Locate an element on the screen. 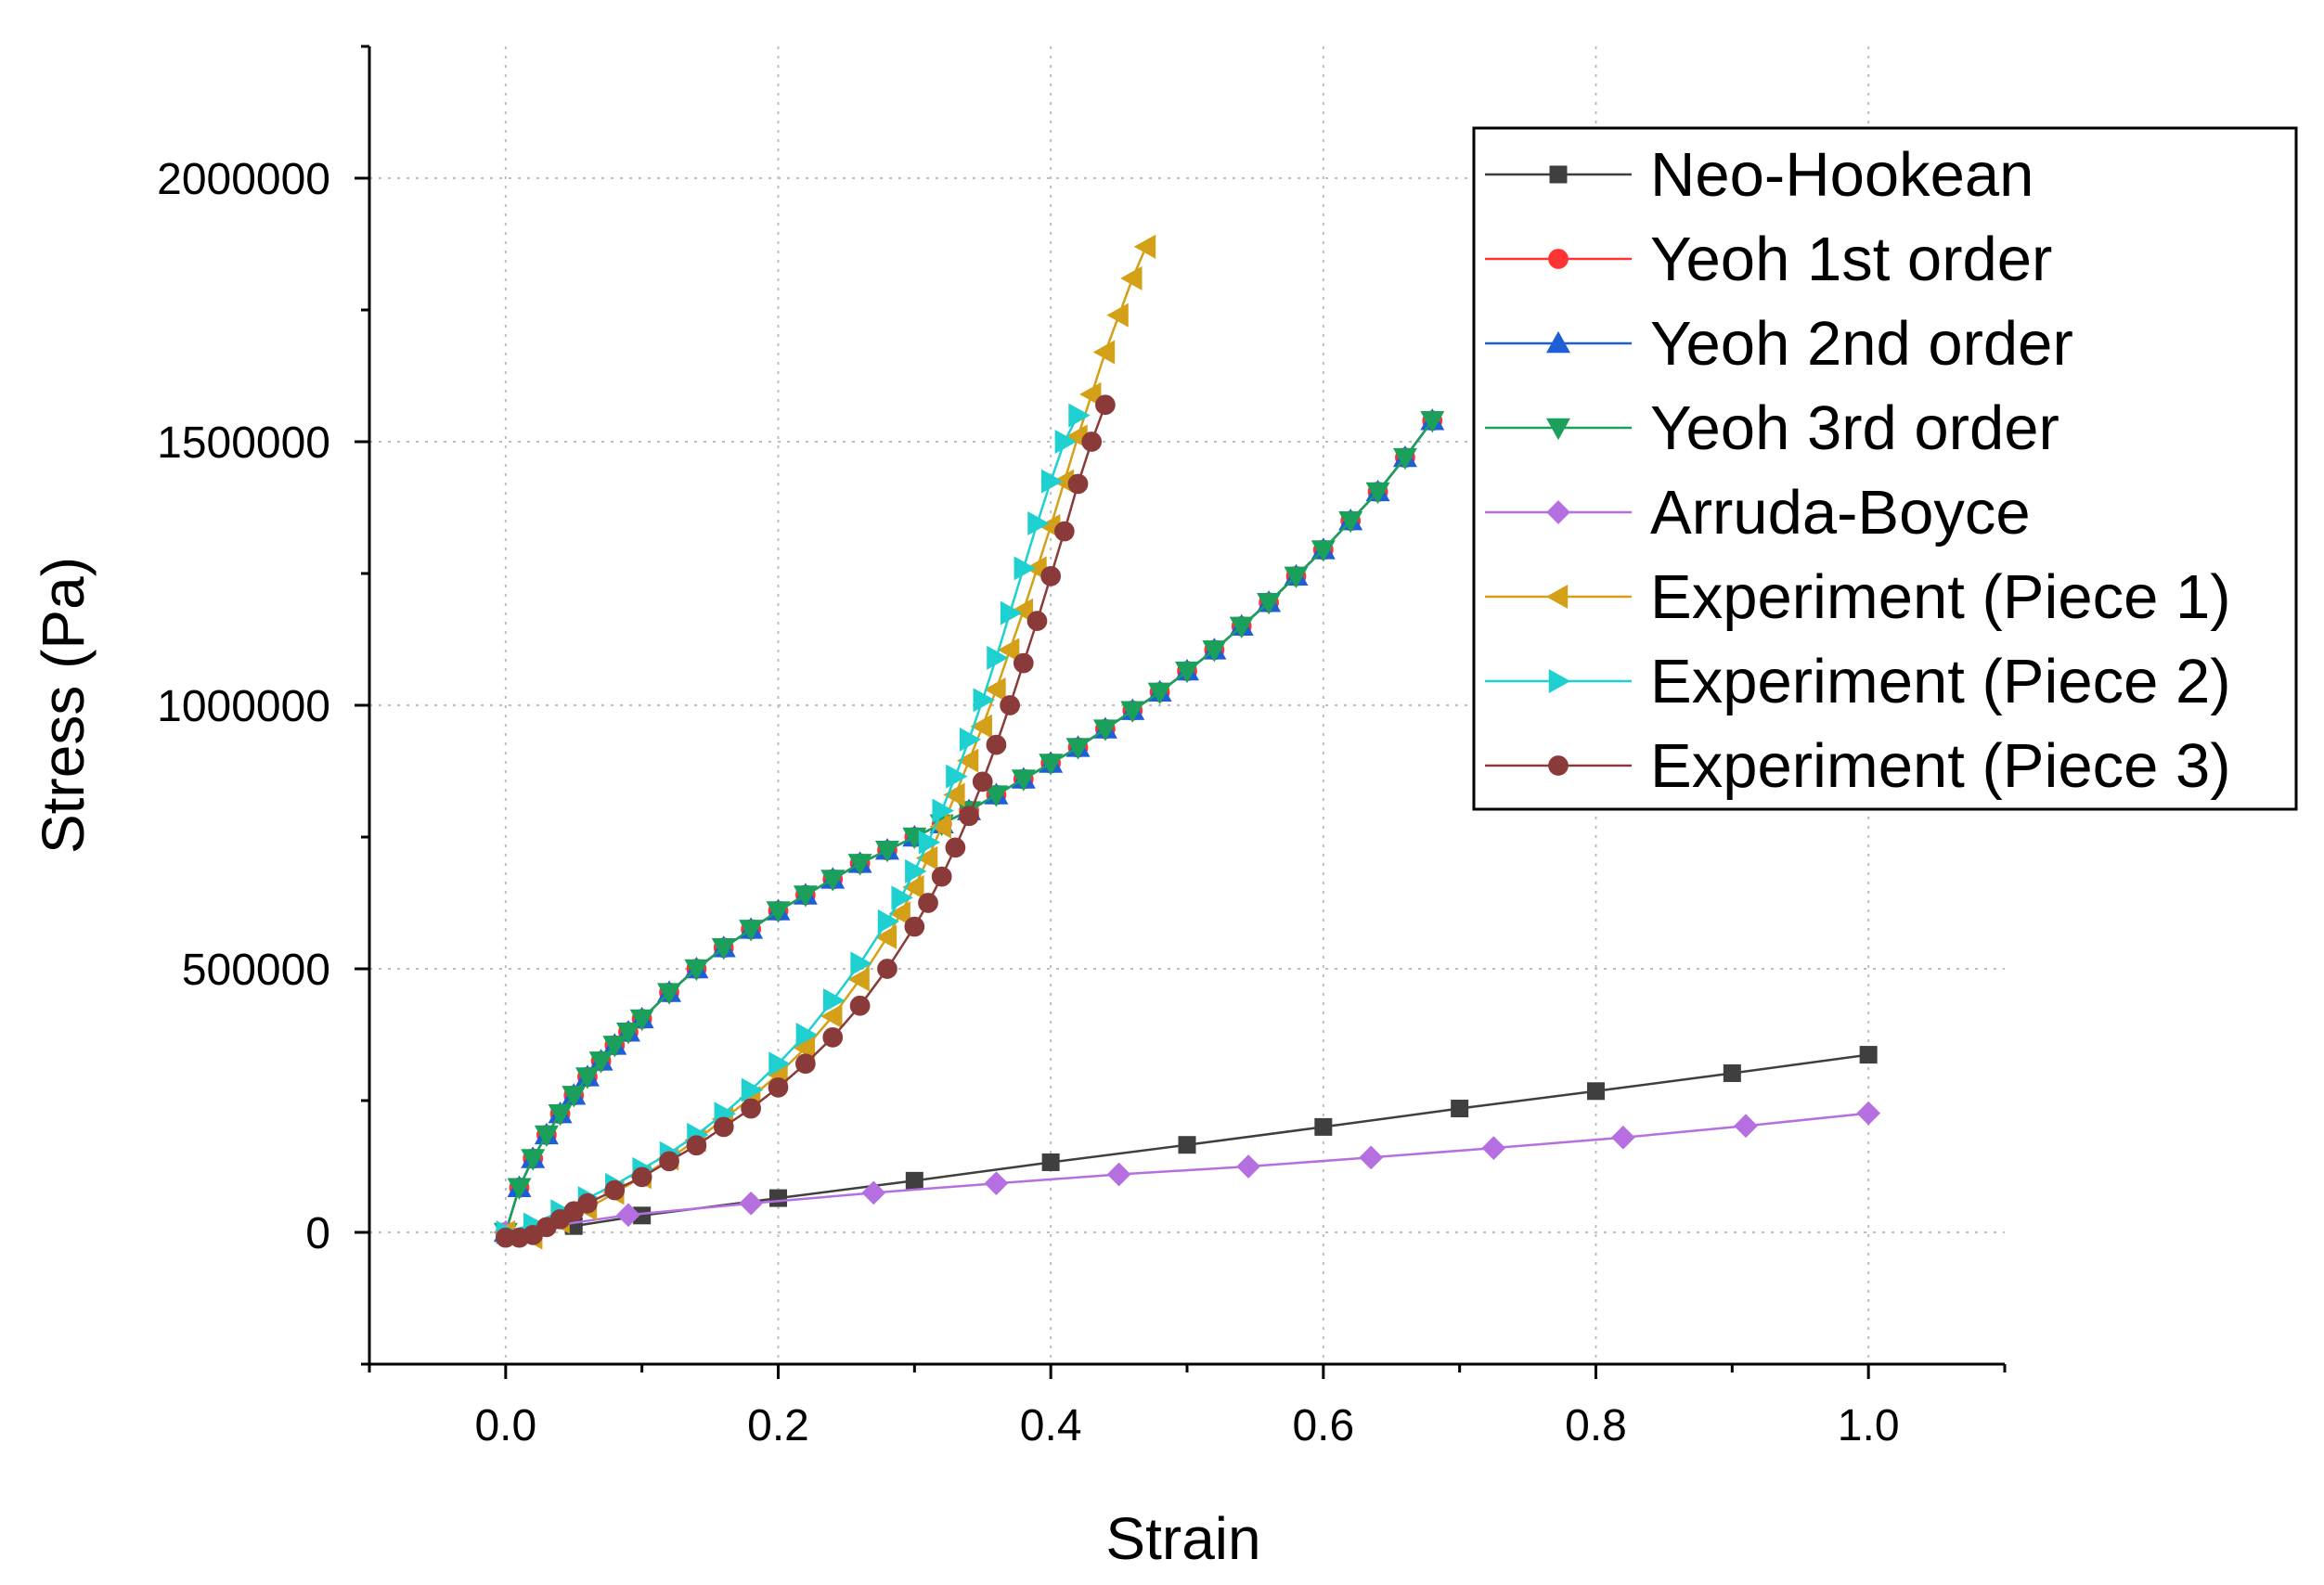 The image size is (2324, 1585). x-axis-title: Strain is located at coordinates (1182, 1538).